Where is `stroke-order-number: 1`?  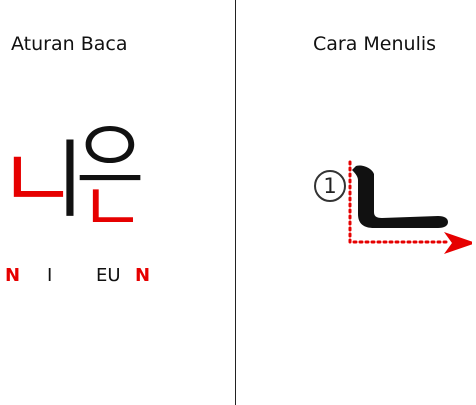 stroke-order-number: 1 is located at coordinates (330, 186).